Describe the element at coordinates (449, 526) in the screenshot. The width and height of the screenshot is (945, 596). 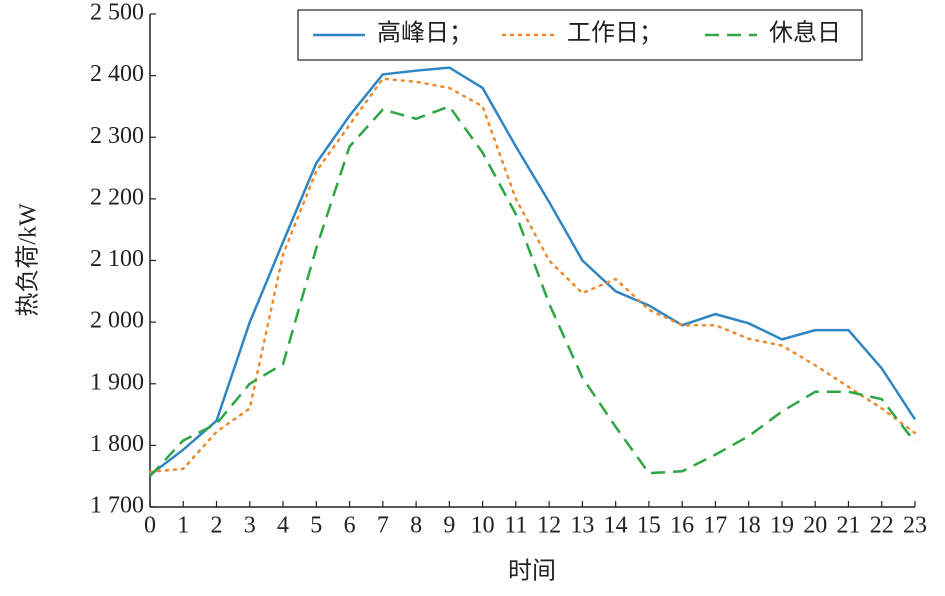
I see `x-tick-label: 9` at that location.